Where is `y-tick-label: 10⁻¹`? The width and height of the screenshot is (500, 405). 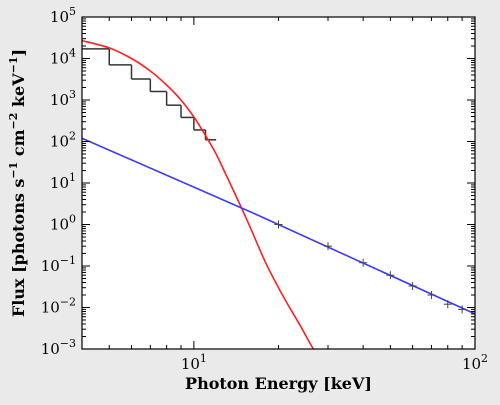
y-tick-label: 10⁻¹ is located at coordinates (58, 264).